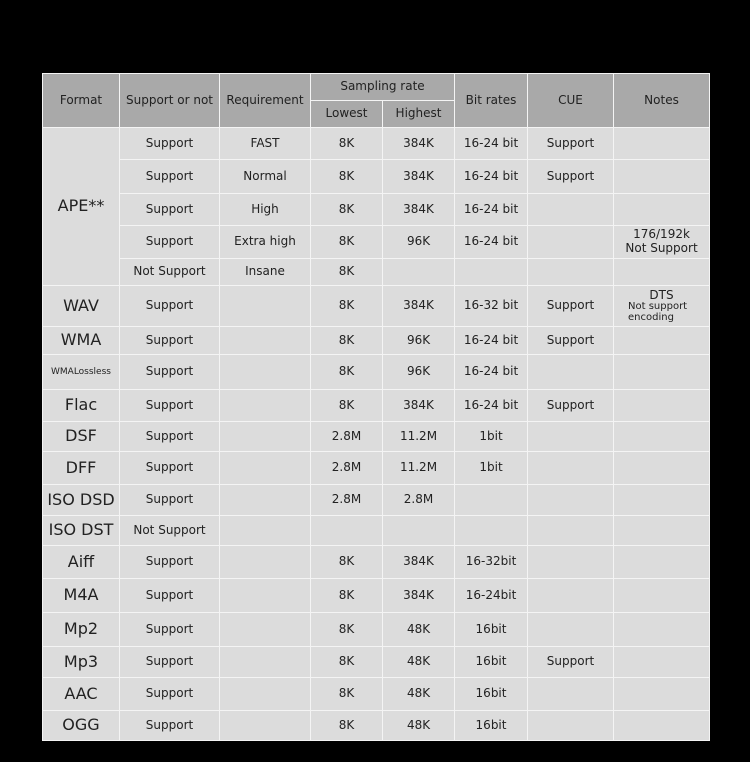 The height and width of the screenshot is (762, 750). I want to click on cell-highest: 2.8M, so click(418, 500).